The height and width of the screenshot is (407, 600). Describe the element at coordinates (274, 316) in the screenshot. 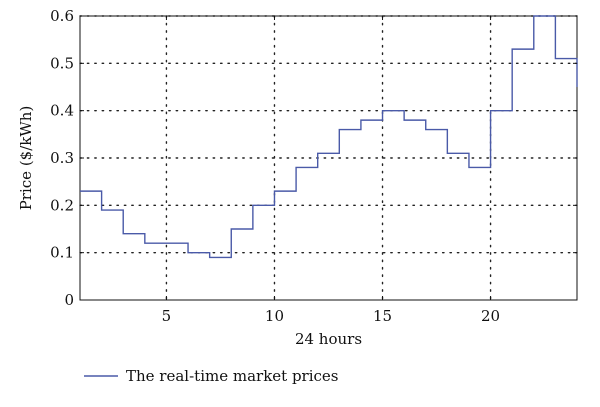

I see `x-tick-label: 10` at that location.